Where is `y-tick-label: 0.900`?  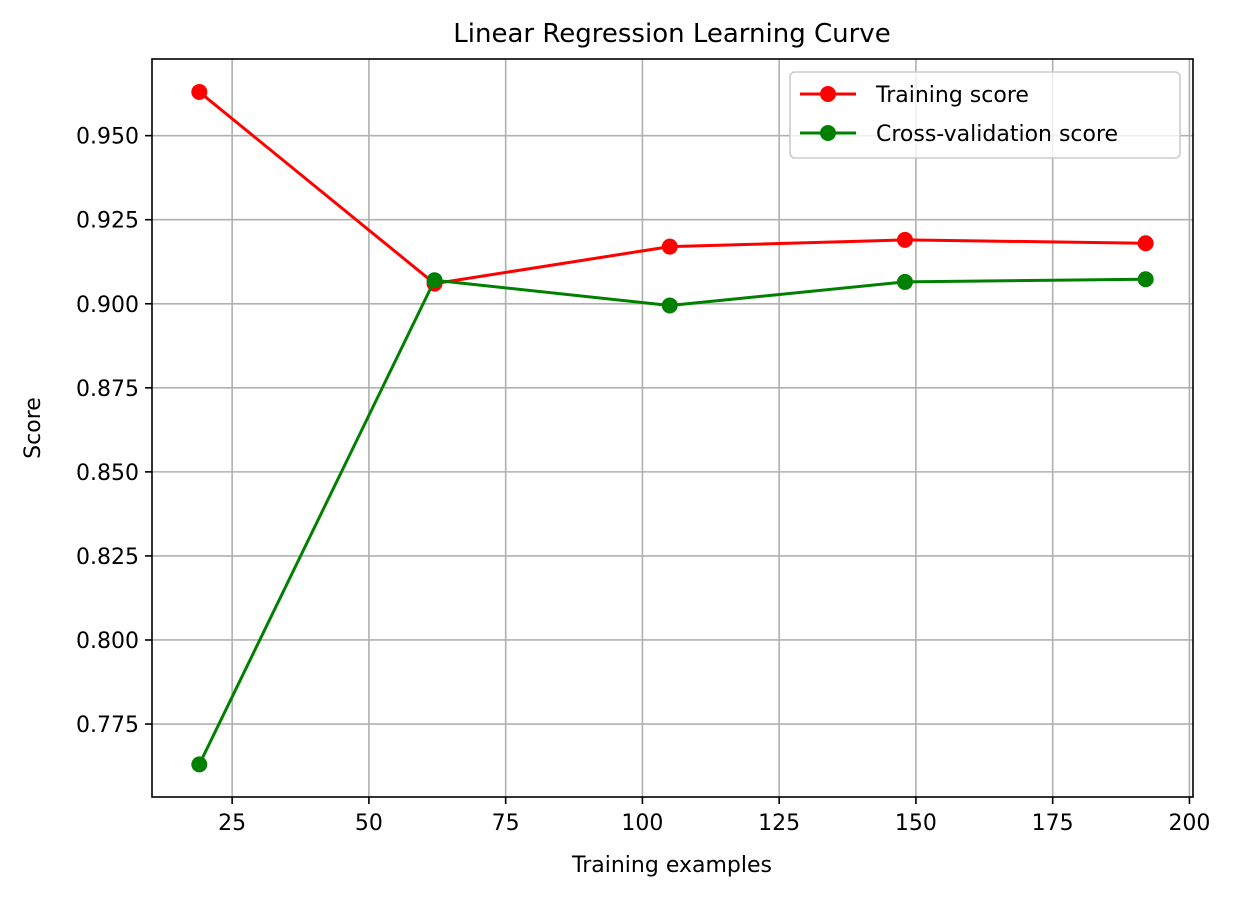 y-tick-label: 0.900 is located at coordinates (107, 305).